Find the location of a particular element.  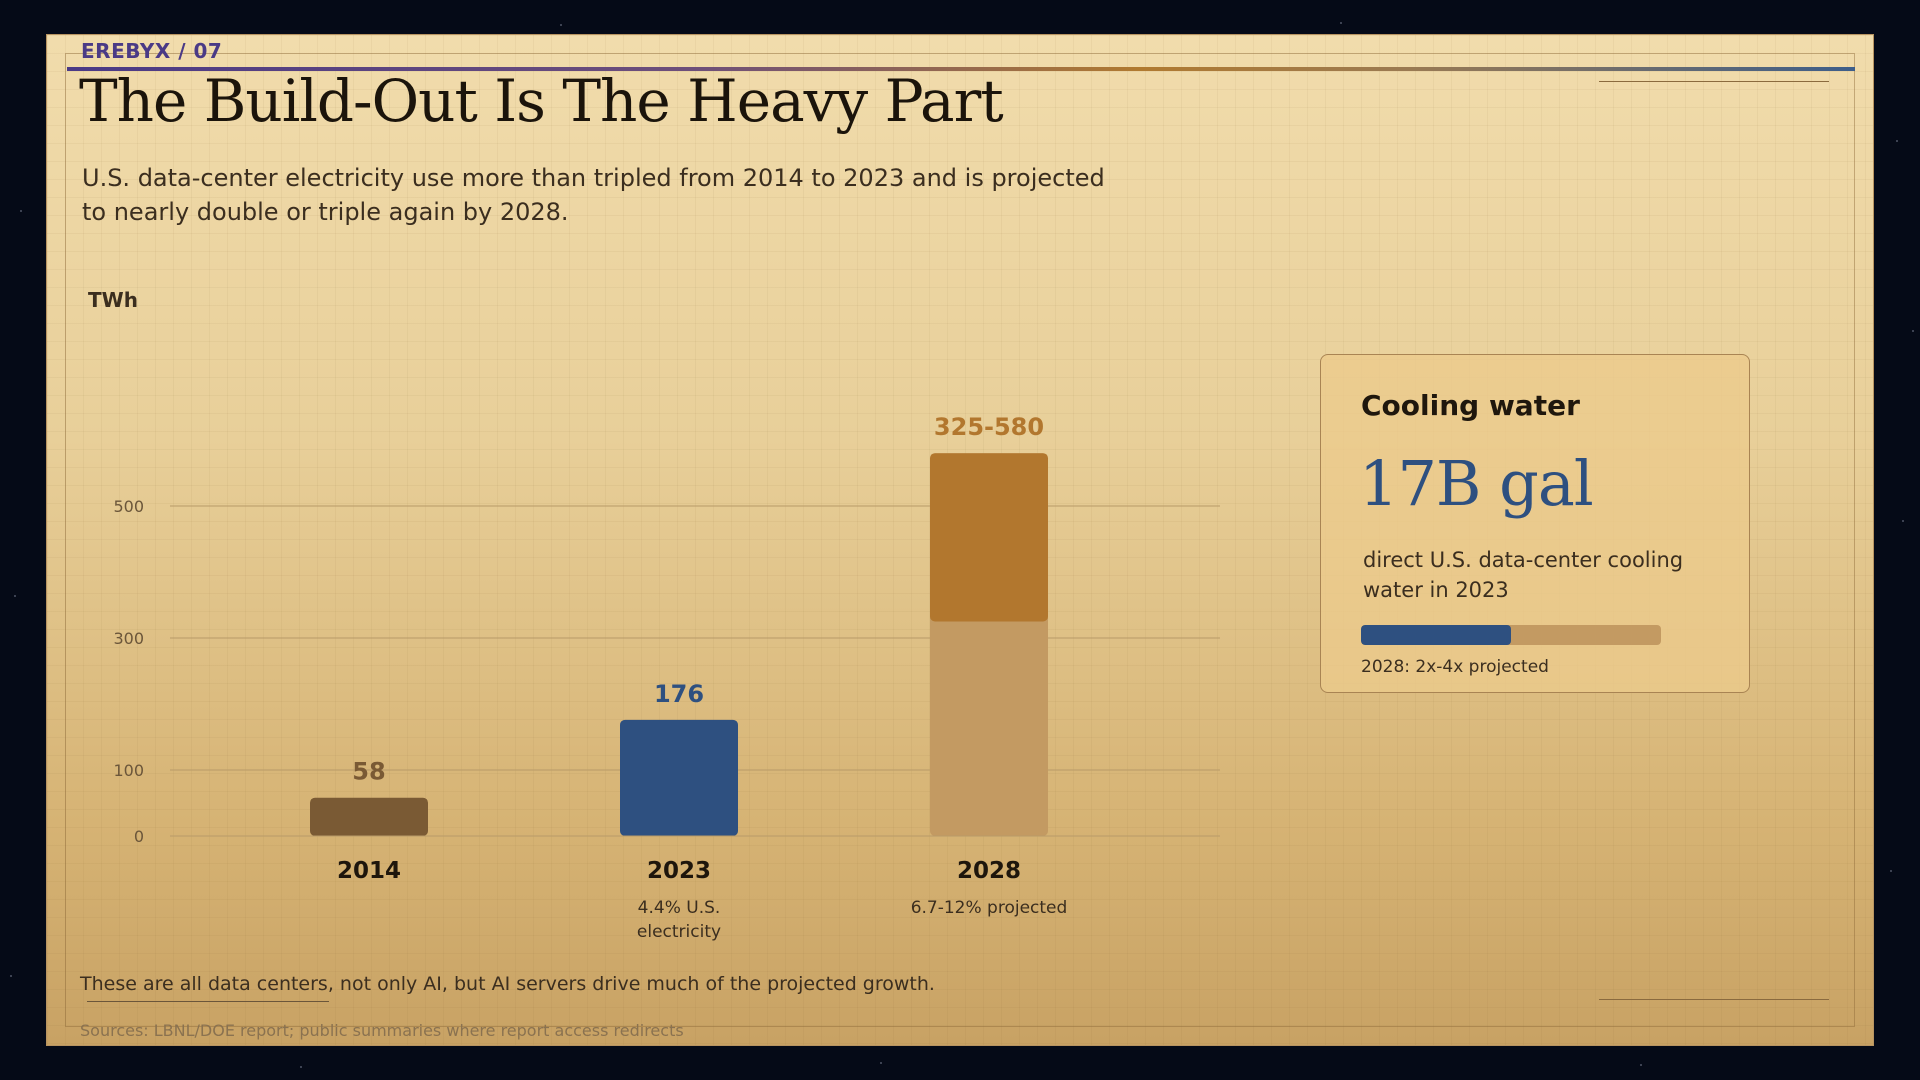

y-tick-label-100: 100 is located at coordinates (128, 770).